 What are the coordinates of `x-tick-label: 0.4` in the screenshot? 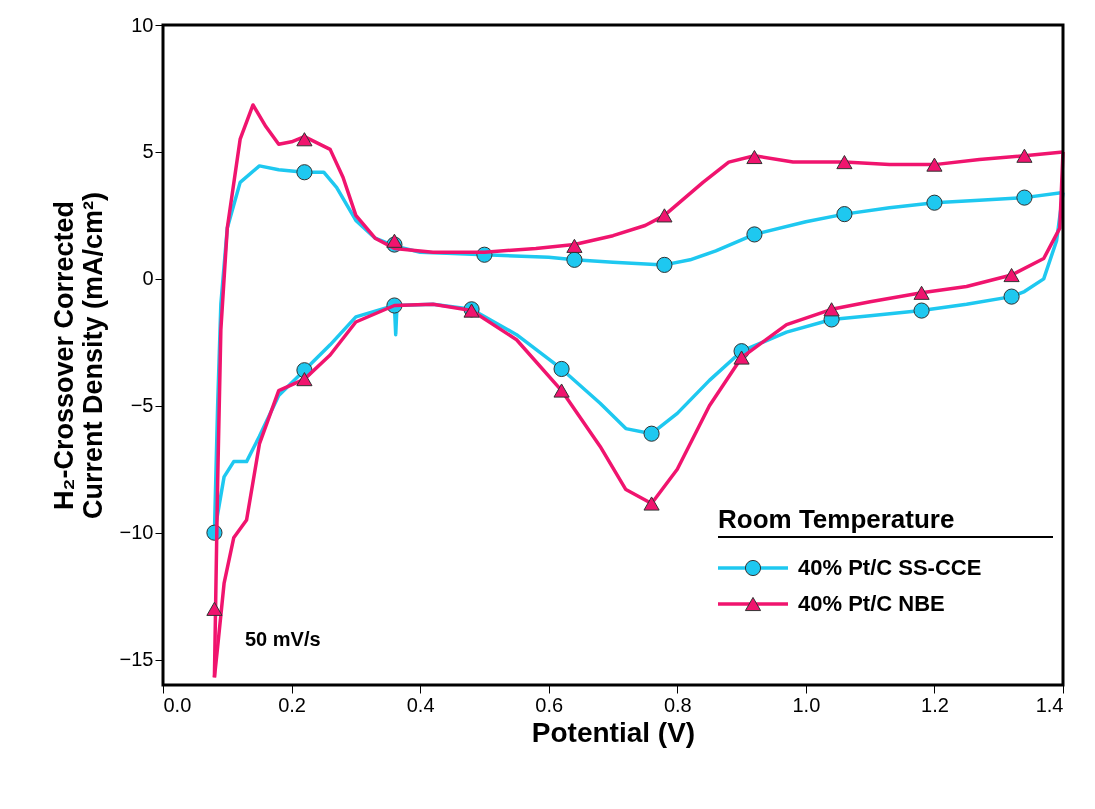 It's located at (420, 704).